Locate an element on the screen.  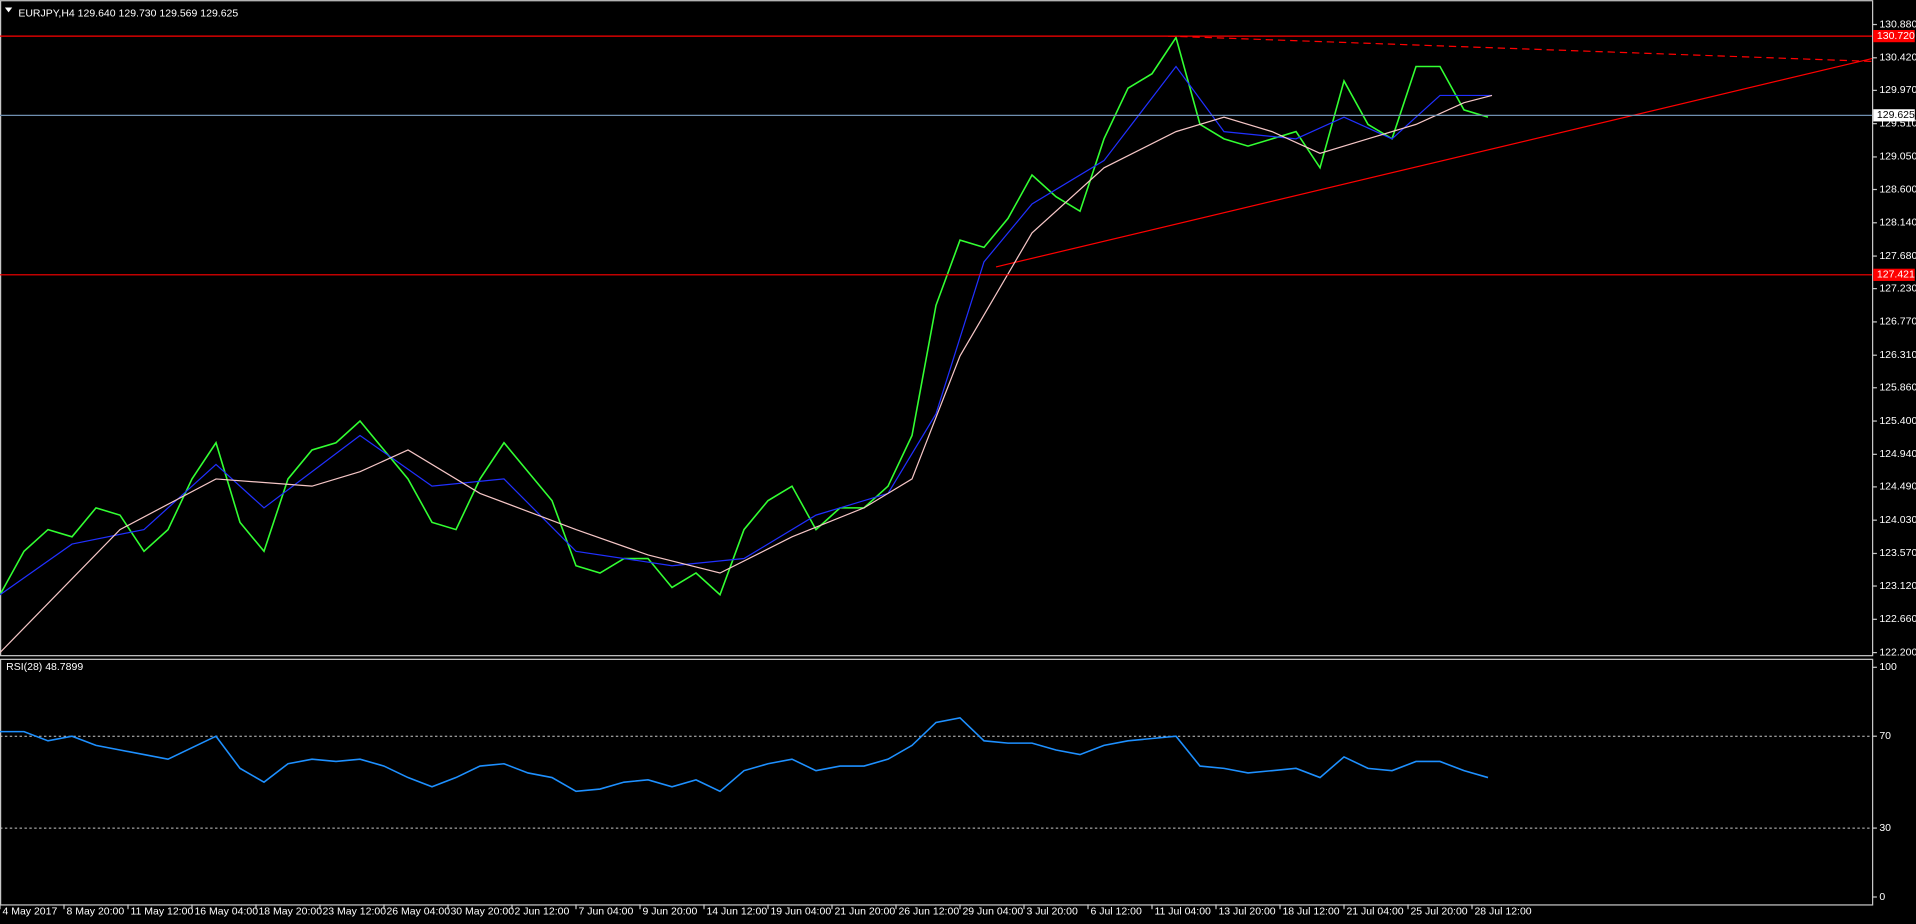
y-tick-label: 130.880 is located at coordinates (1897, 24).